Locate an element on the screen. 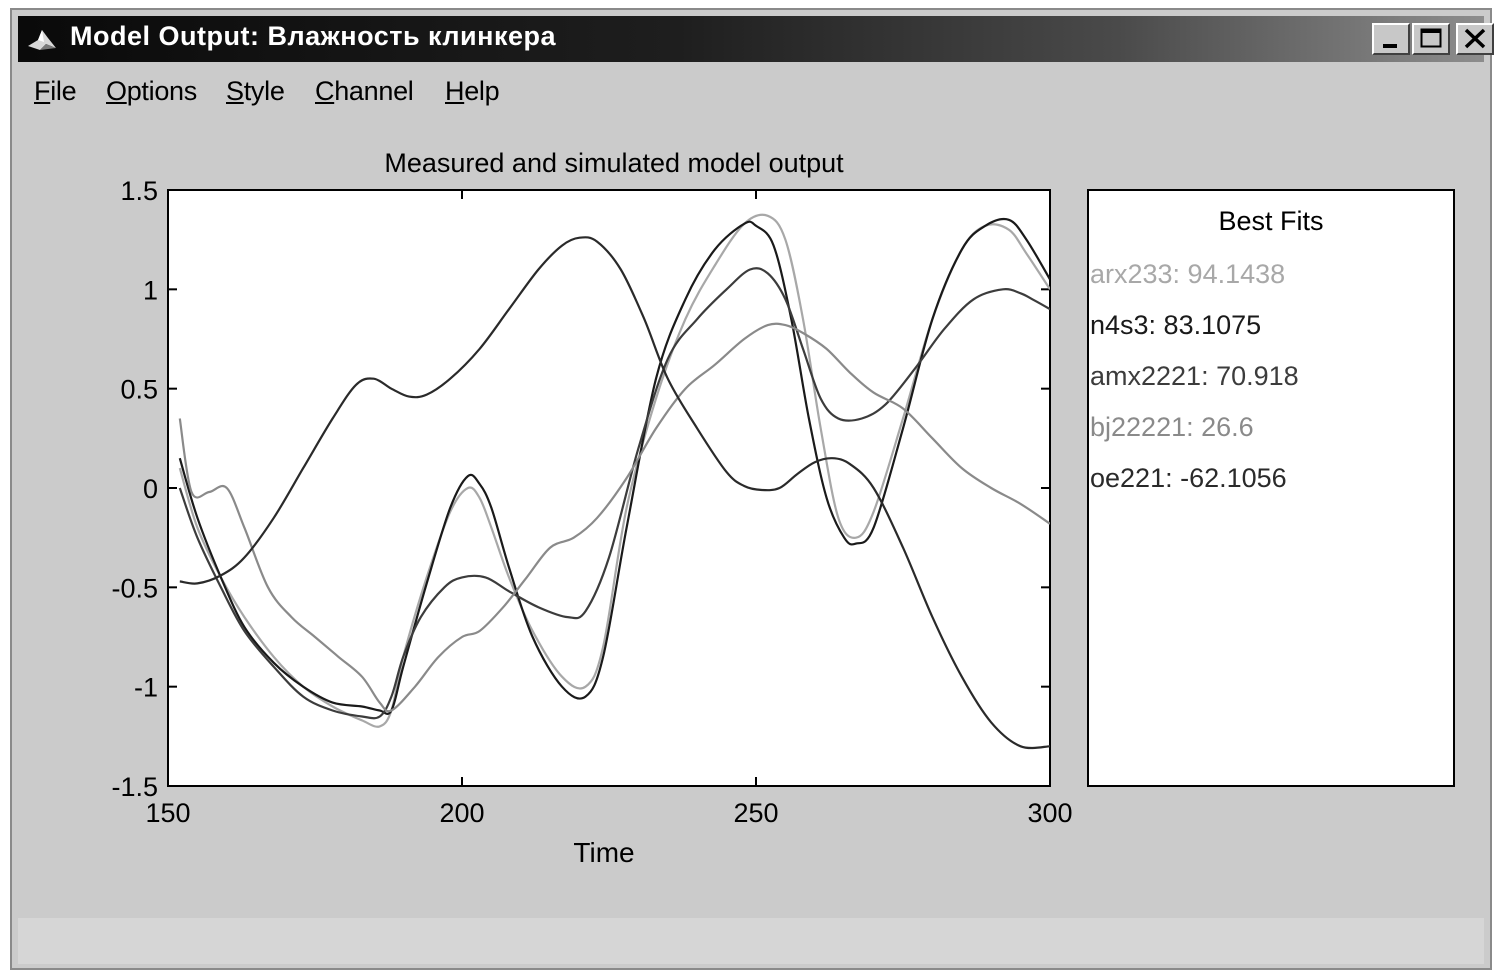 This screenshot has width=1500, height=978. legend-entry: bj22221: 26.6 is located at coordinates (1172, 427).